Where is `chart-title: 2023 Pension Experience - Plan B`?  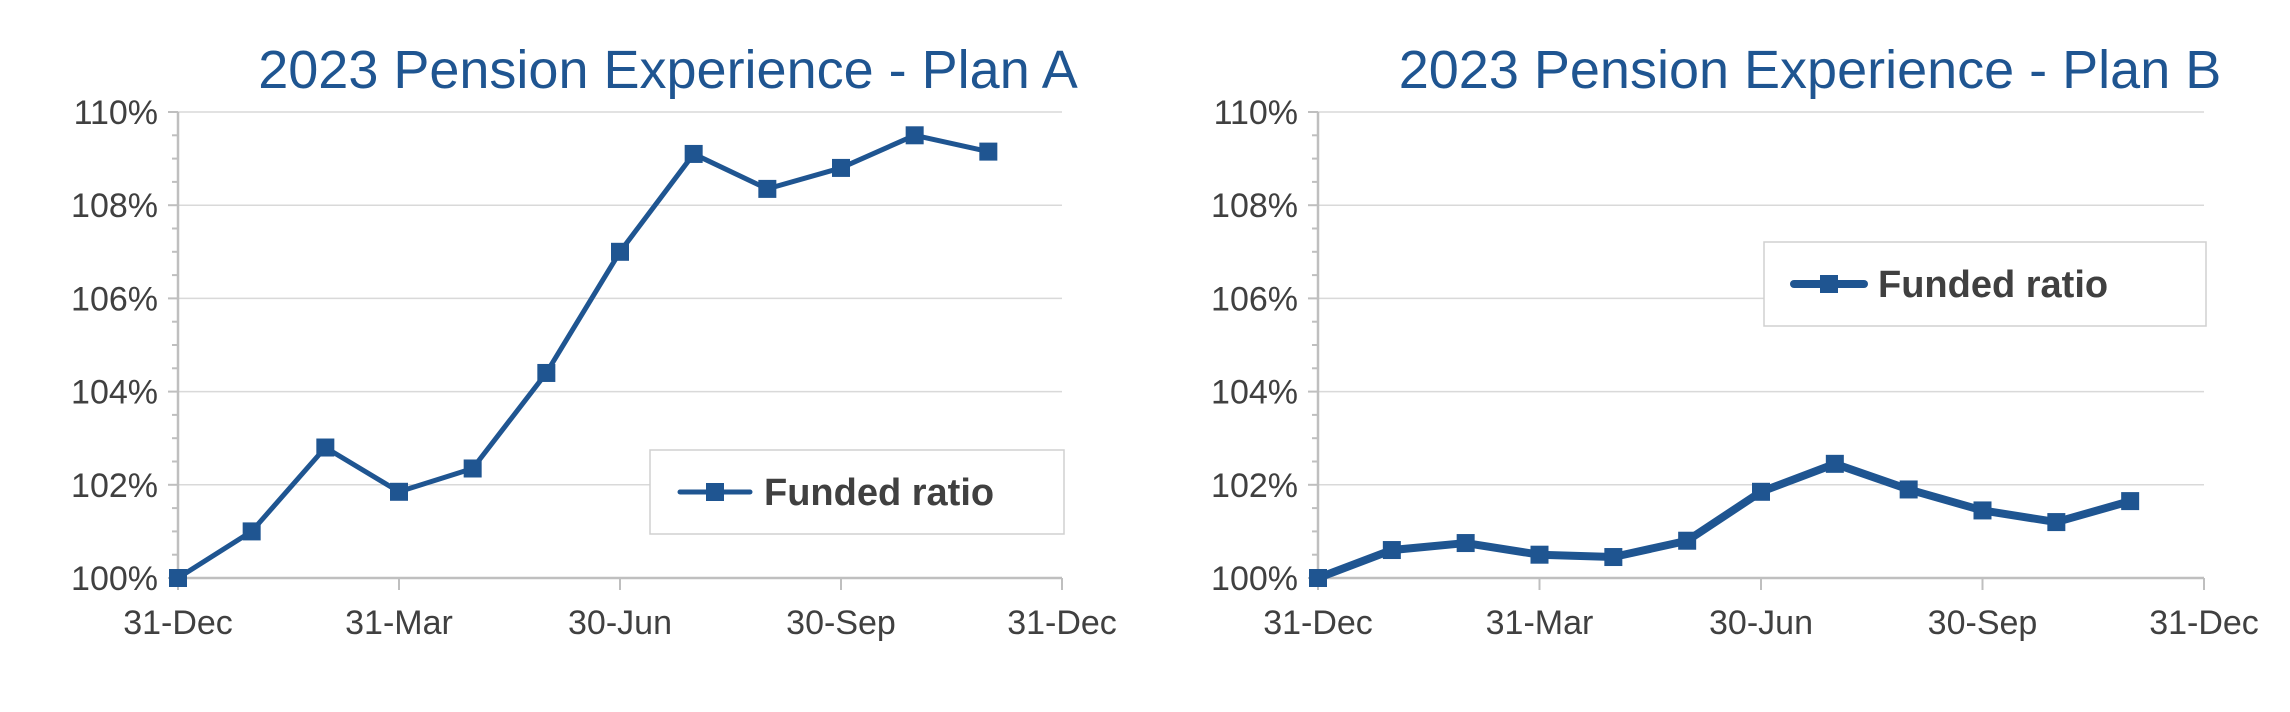
chart-title: 2023 Pension Experience - Plan B is located at coordinates (1810, 70).